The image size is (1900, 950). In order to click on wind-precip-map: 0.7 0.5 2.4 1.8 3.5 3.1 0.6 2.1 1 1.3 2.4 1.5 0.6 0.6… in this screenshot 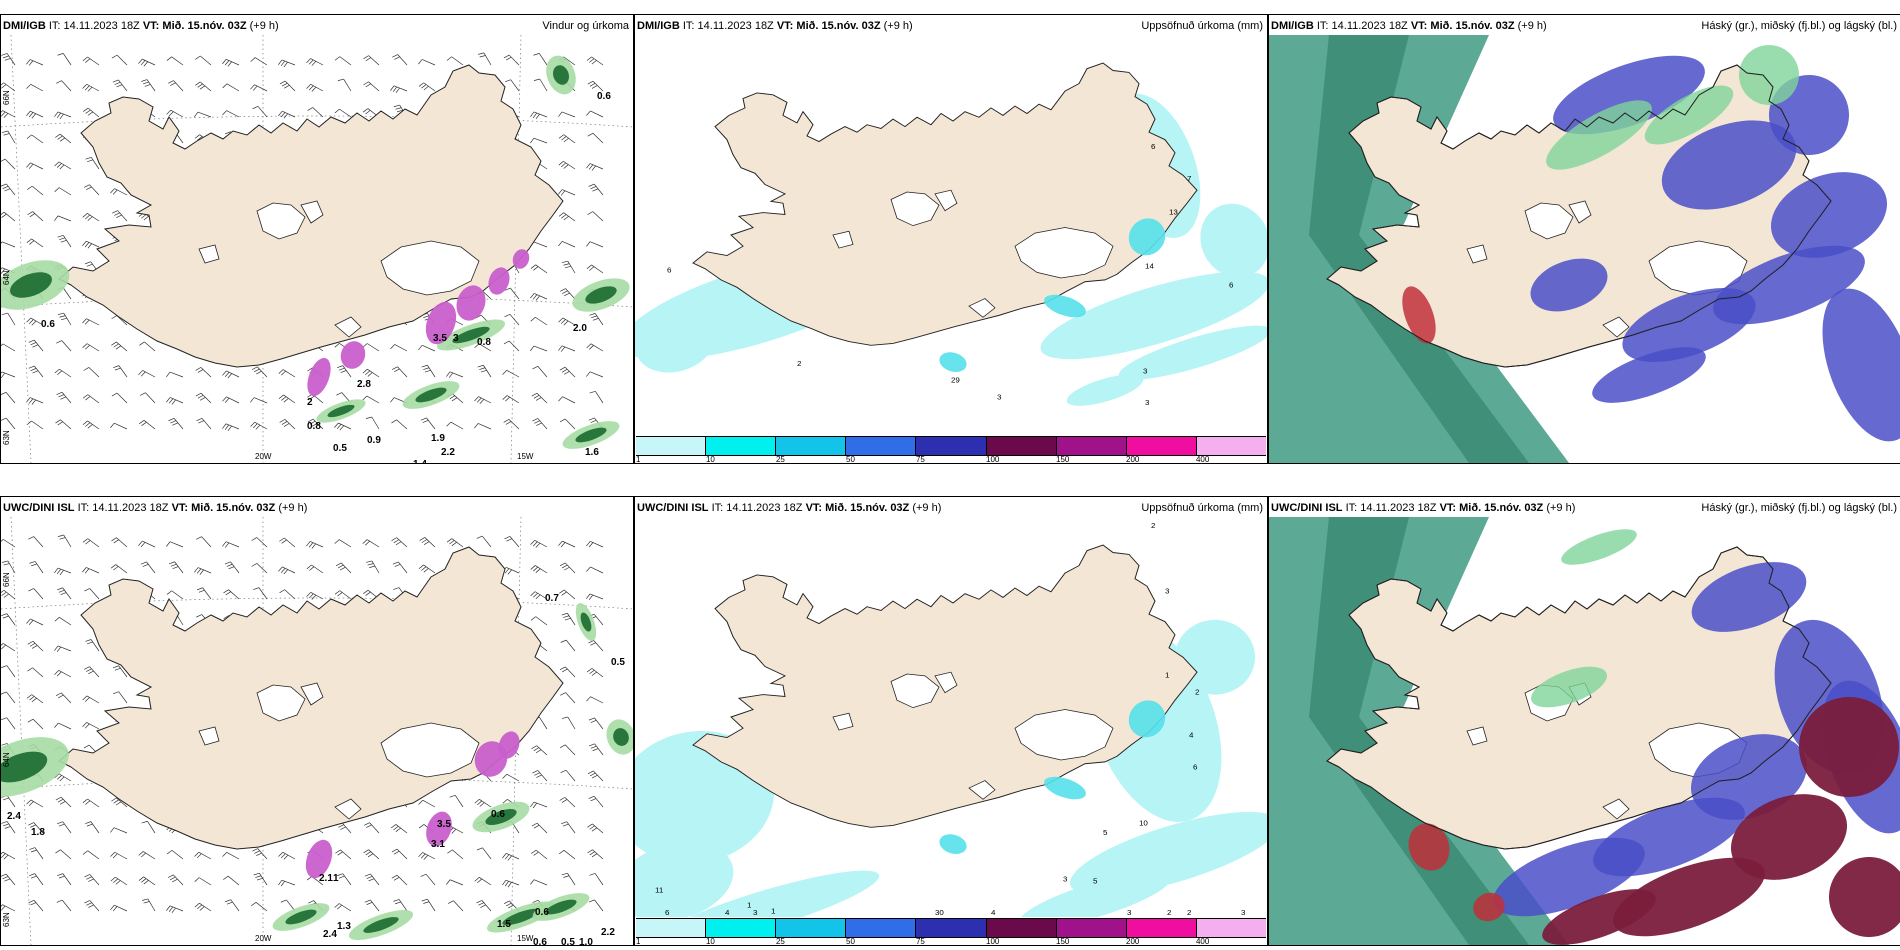, I will do `click(317, 731)`.